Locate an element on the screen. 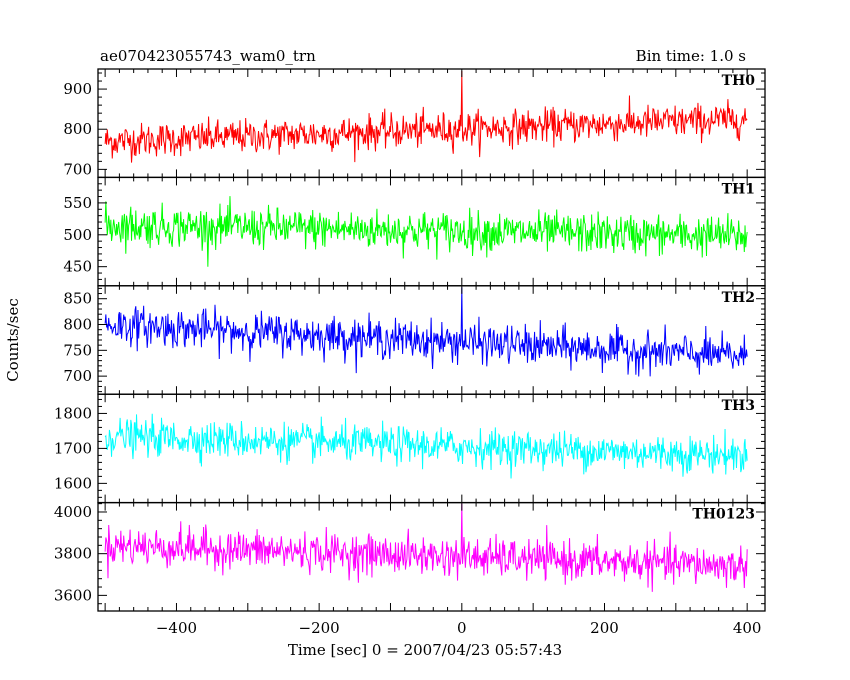 The image size is (850, 680). x-axis-label: Time [sec] 0 = 2007/04/23 05:57:43 is located at coordinates (425, 650).